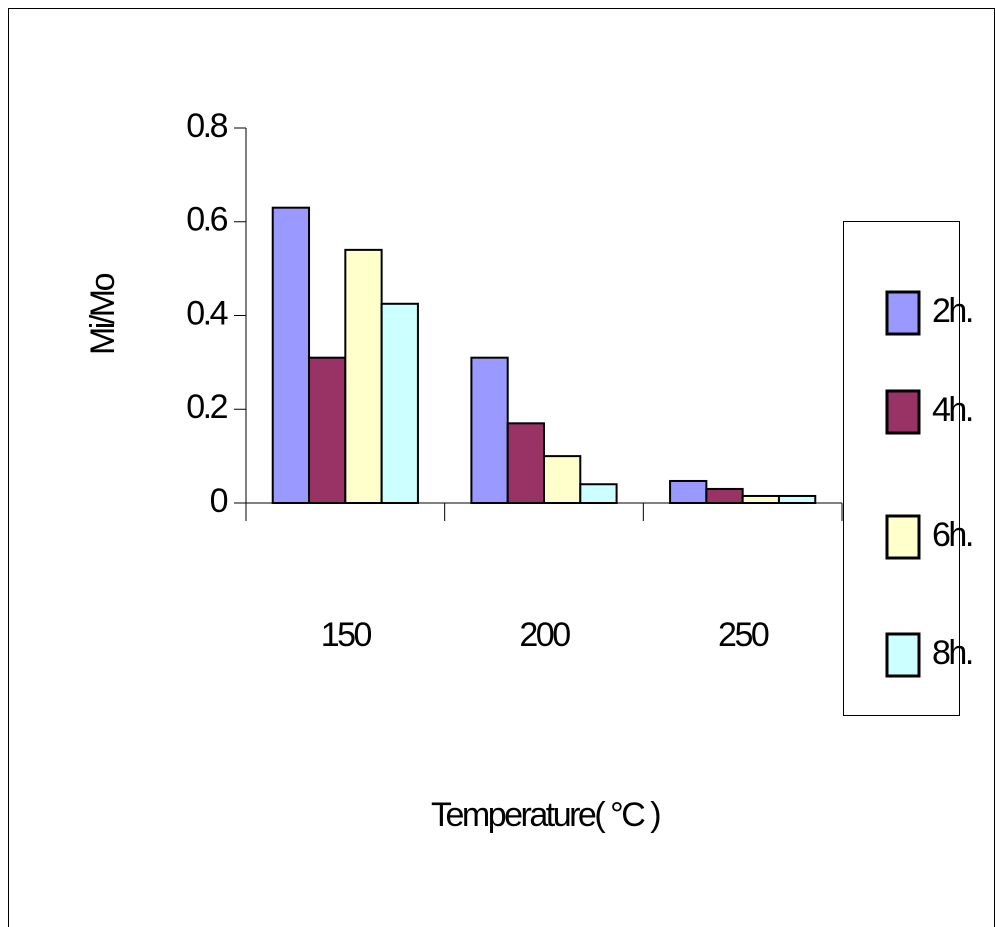 The image size is (995, 927). Describe the element at coordinates (545, 815) in the screenshot. I see `x-axis-label: Temperature( °C )` at that location.